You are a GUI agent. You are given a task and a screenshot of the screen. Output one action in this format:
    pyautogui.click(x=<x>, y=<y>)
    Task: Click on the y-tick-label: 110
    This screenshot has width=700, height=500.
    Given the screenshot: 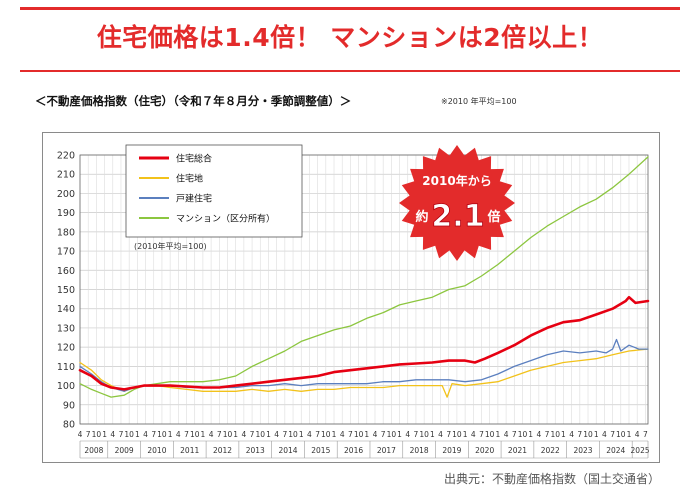 What is the action you would take?
    pyautogui.click(x=66, y=367)
    